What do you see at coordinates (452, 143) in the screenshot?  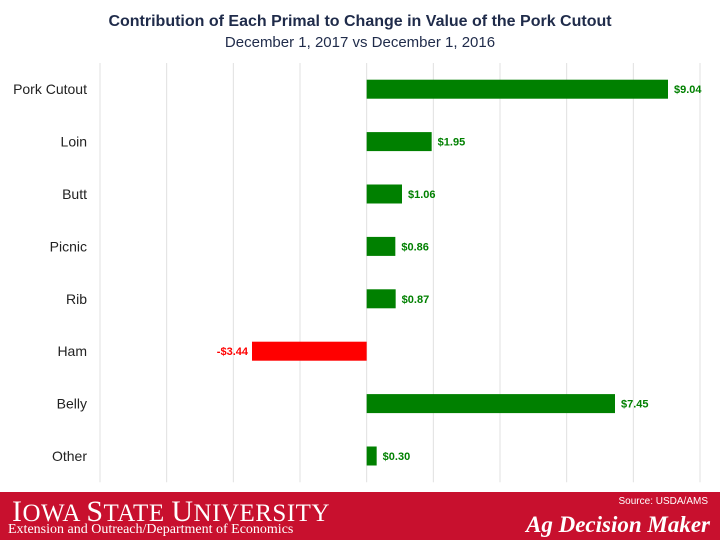 I see `data-label: $1.95` at bounding box center [452, 143].